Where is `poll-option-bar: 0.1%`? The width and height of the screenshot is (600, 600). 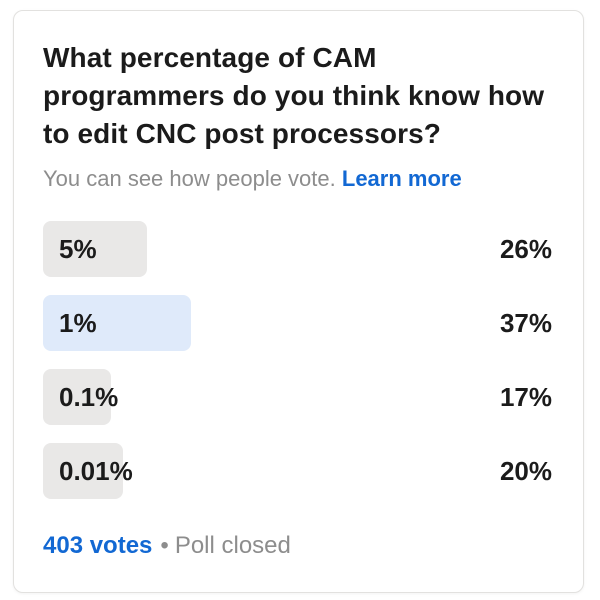
poll-option-bar: 0.1% is located at coordinates (80, 397).